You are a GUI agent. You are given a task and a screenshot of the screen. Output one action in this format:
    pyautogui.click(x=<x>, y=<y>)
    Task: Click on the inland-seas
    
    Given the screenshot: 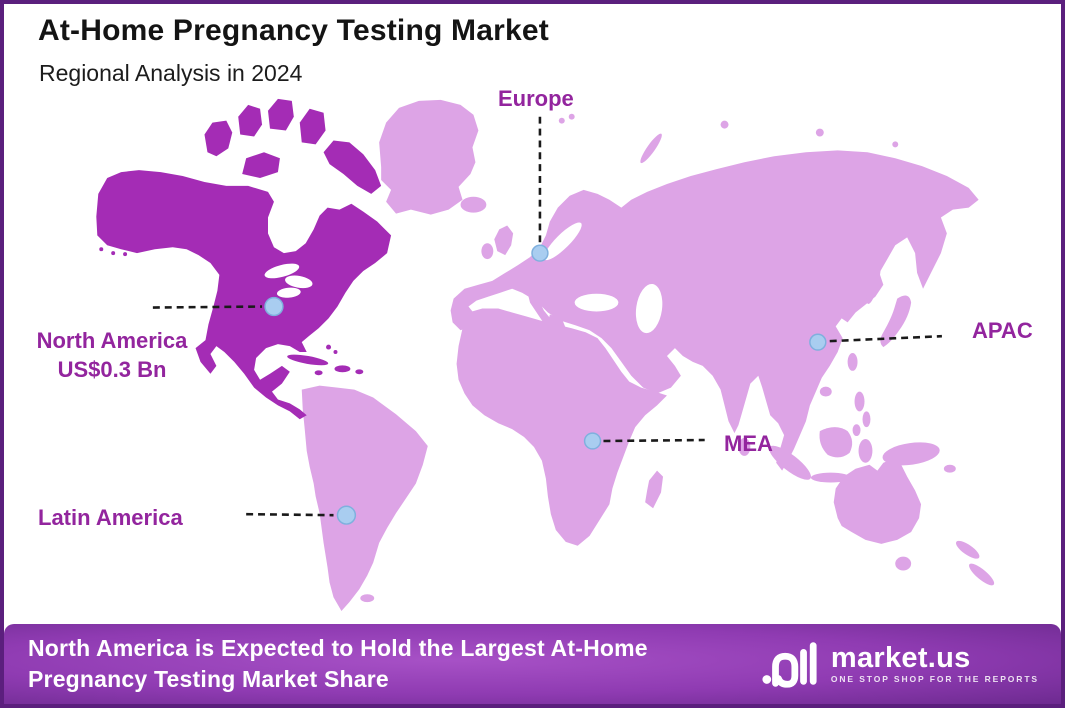 What is the action you would take?
    pyautogui.click(x=603, y=278)
    